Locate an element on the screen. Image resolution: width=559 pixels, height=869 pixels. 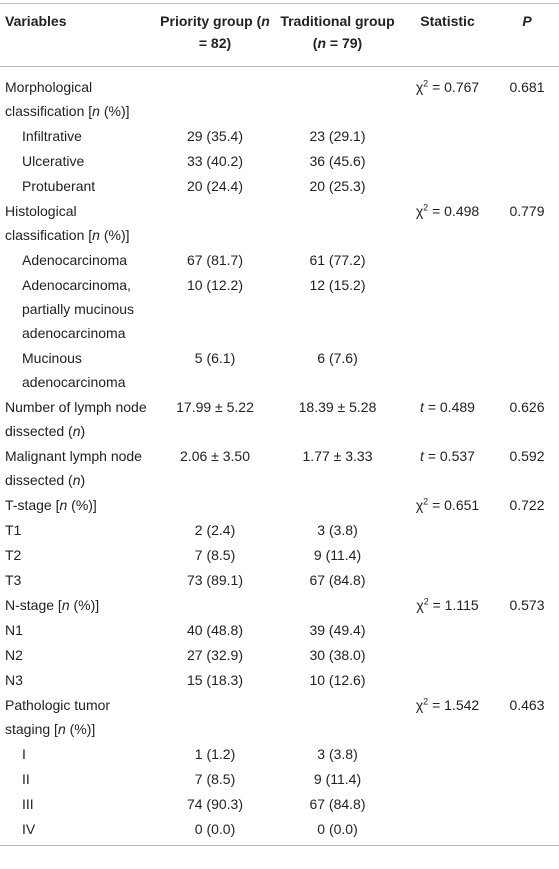
header-cell: Traditional group (n = 79) is located at coordinates (337, 35).